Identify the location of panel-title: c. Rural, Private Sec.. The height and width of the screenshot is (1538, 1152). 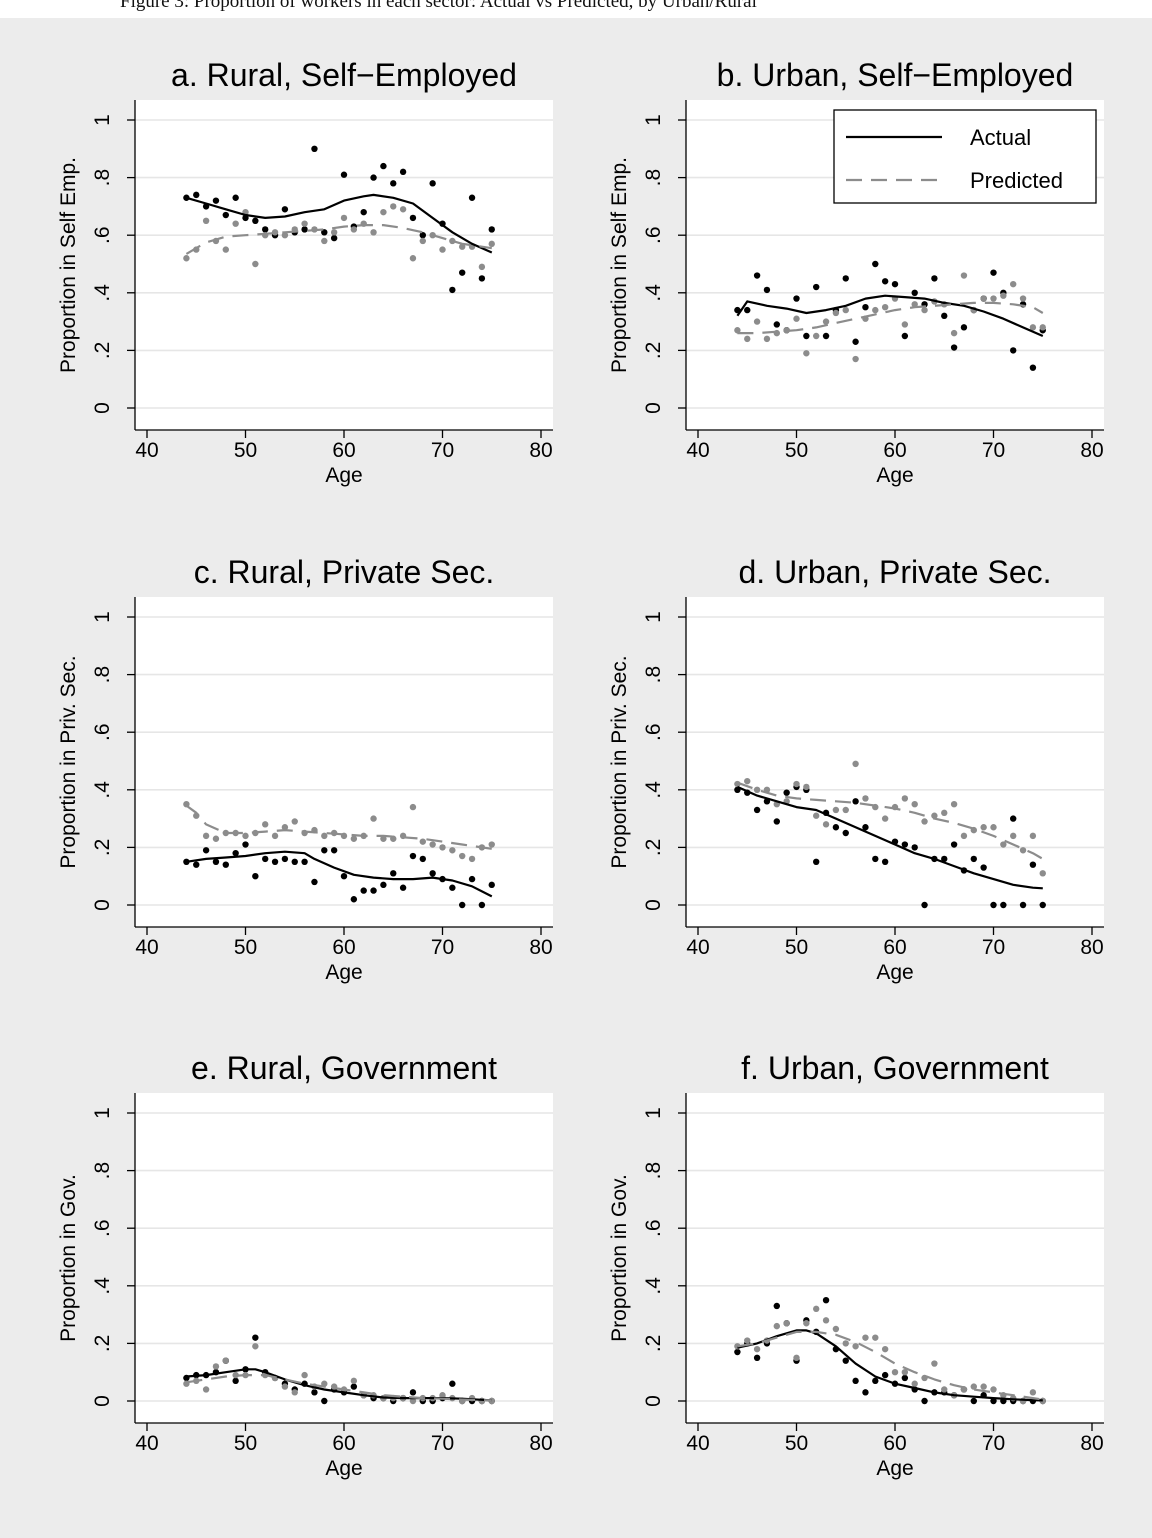
(344, 572).